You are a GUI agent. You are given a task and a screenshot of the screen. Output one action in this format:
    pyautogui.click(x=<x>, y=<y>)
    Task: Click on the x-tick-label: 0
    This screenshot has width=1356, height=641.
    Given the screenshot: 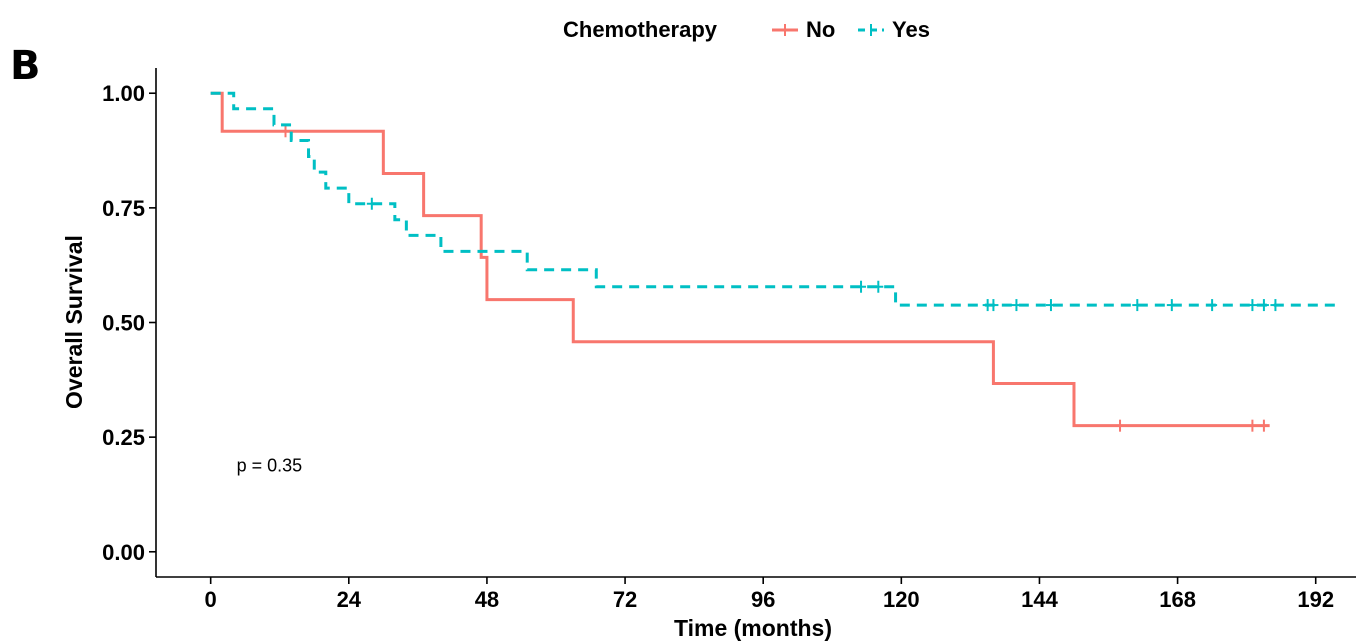 What is the action you would take?
    pyautogui.click(x=211, y=599)
    